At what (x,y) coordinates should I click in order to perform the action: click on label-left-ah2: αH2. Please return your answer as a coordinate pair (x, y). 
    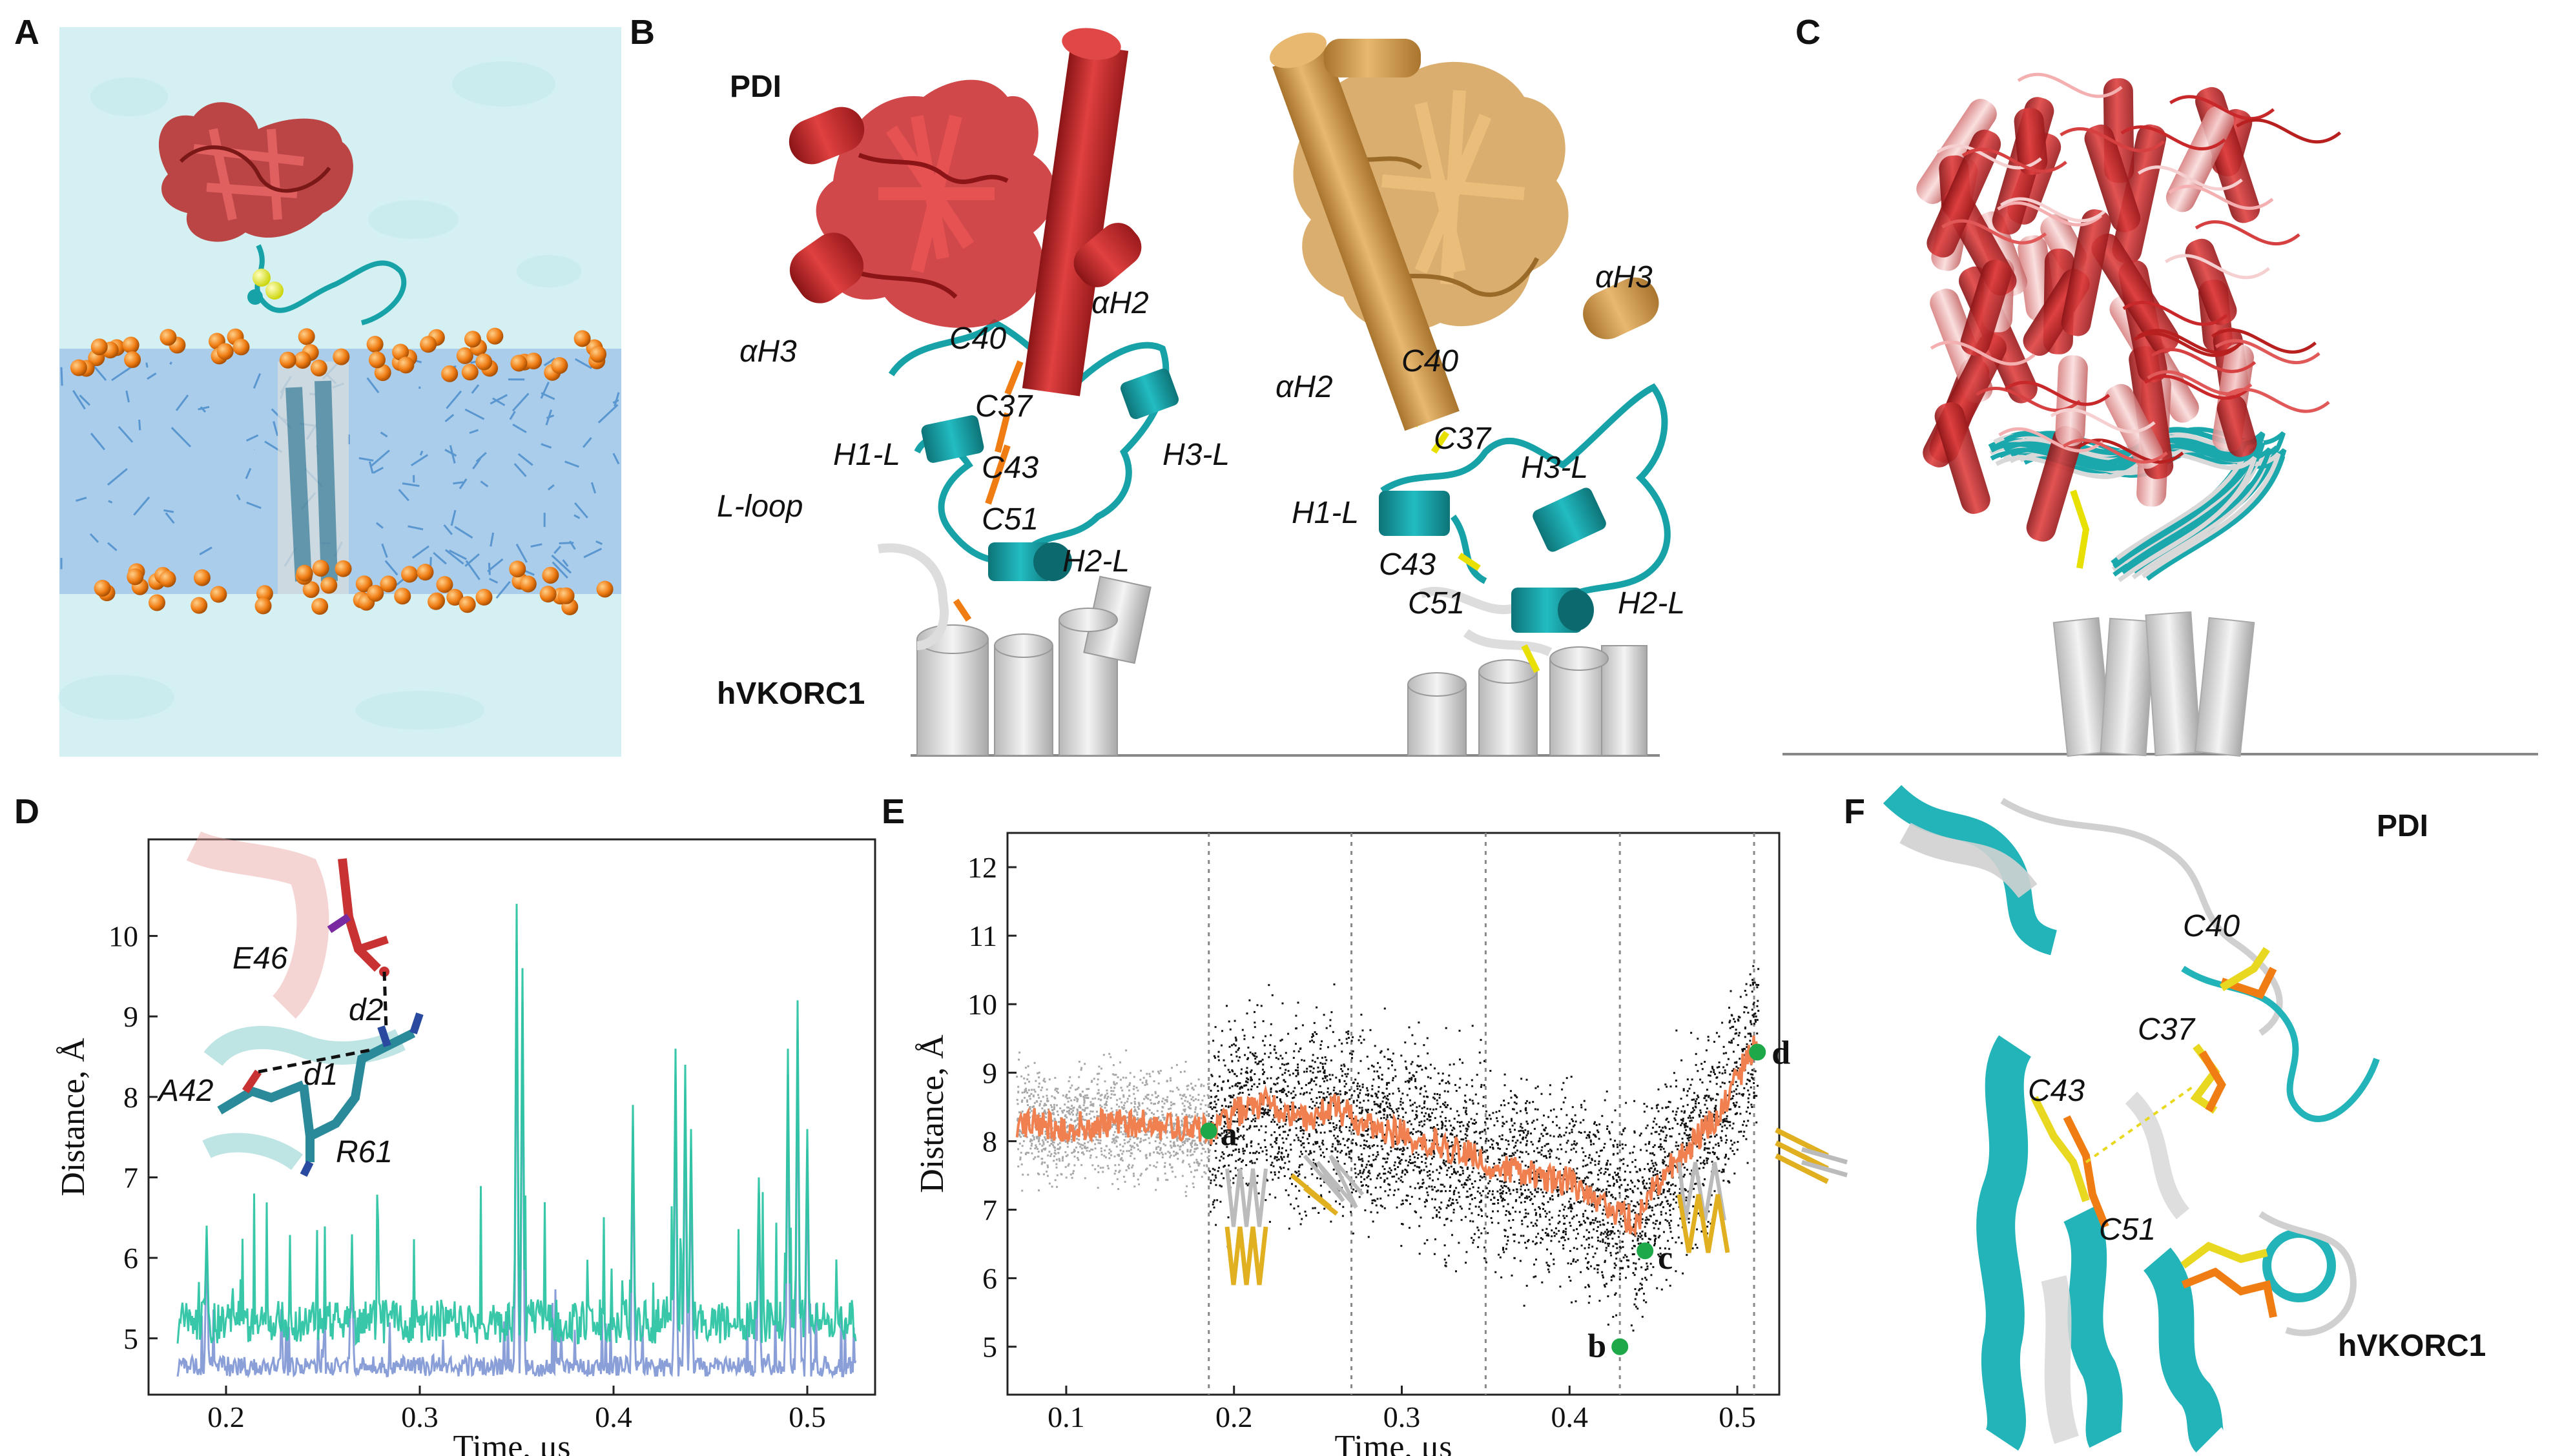
    Looking at the image, I should click on (1120, 303).